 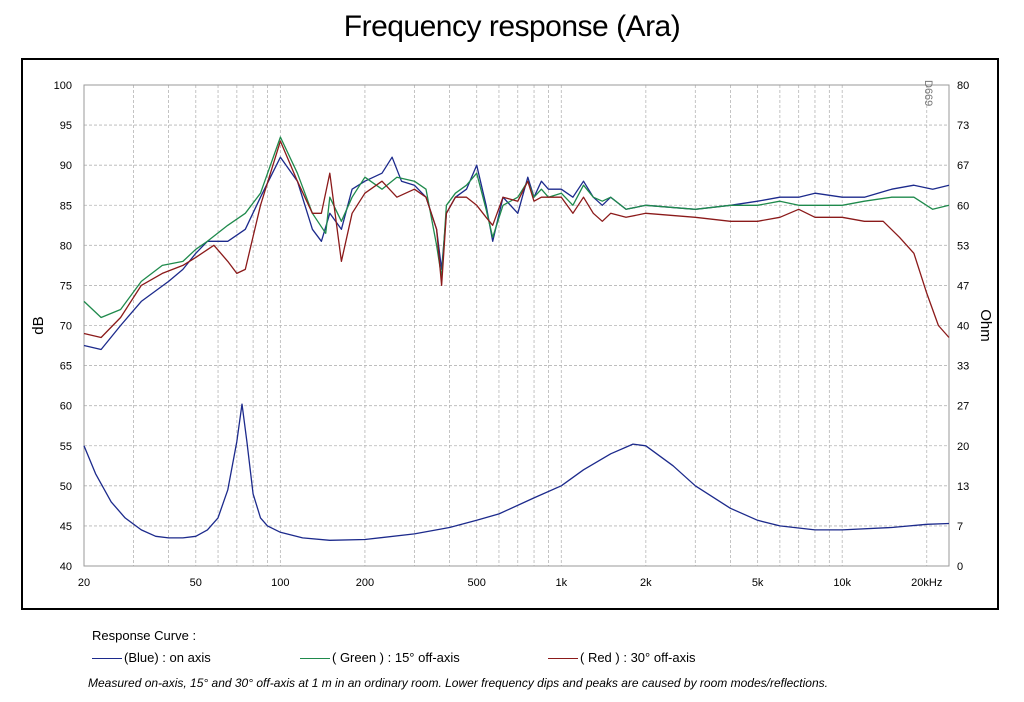 I want to click on y2-tick-label: 13, so click(x=963, y=487).